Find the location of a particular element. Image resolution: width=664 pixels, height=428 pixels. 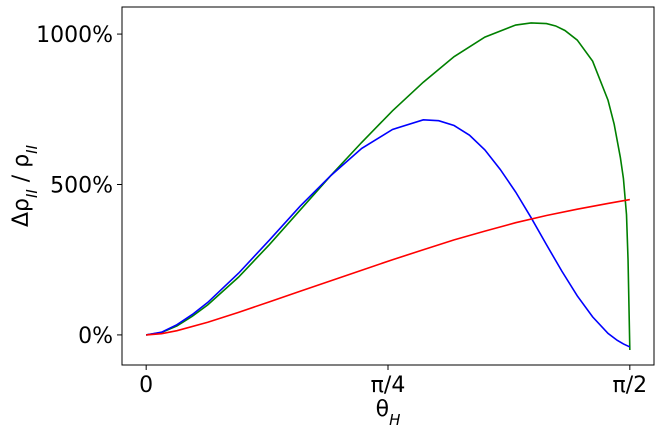

y-tick-label: 0% is located at coordinates (95, 336).